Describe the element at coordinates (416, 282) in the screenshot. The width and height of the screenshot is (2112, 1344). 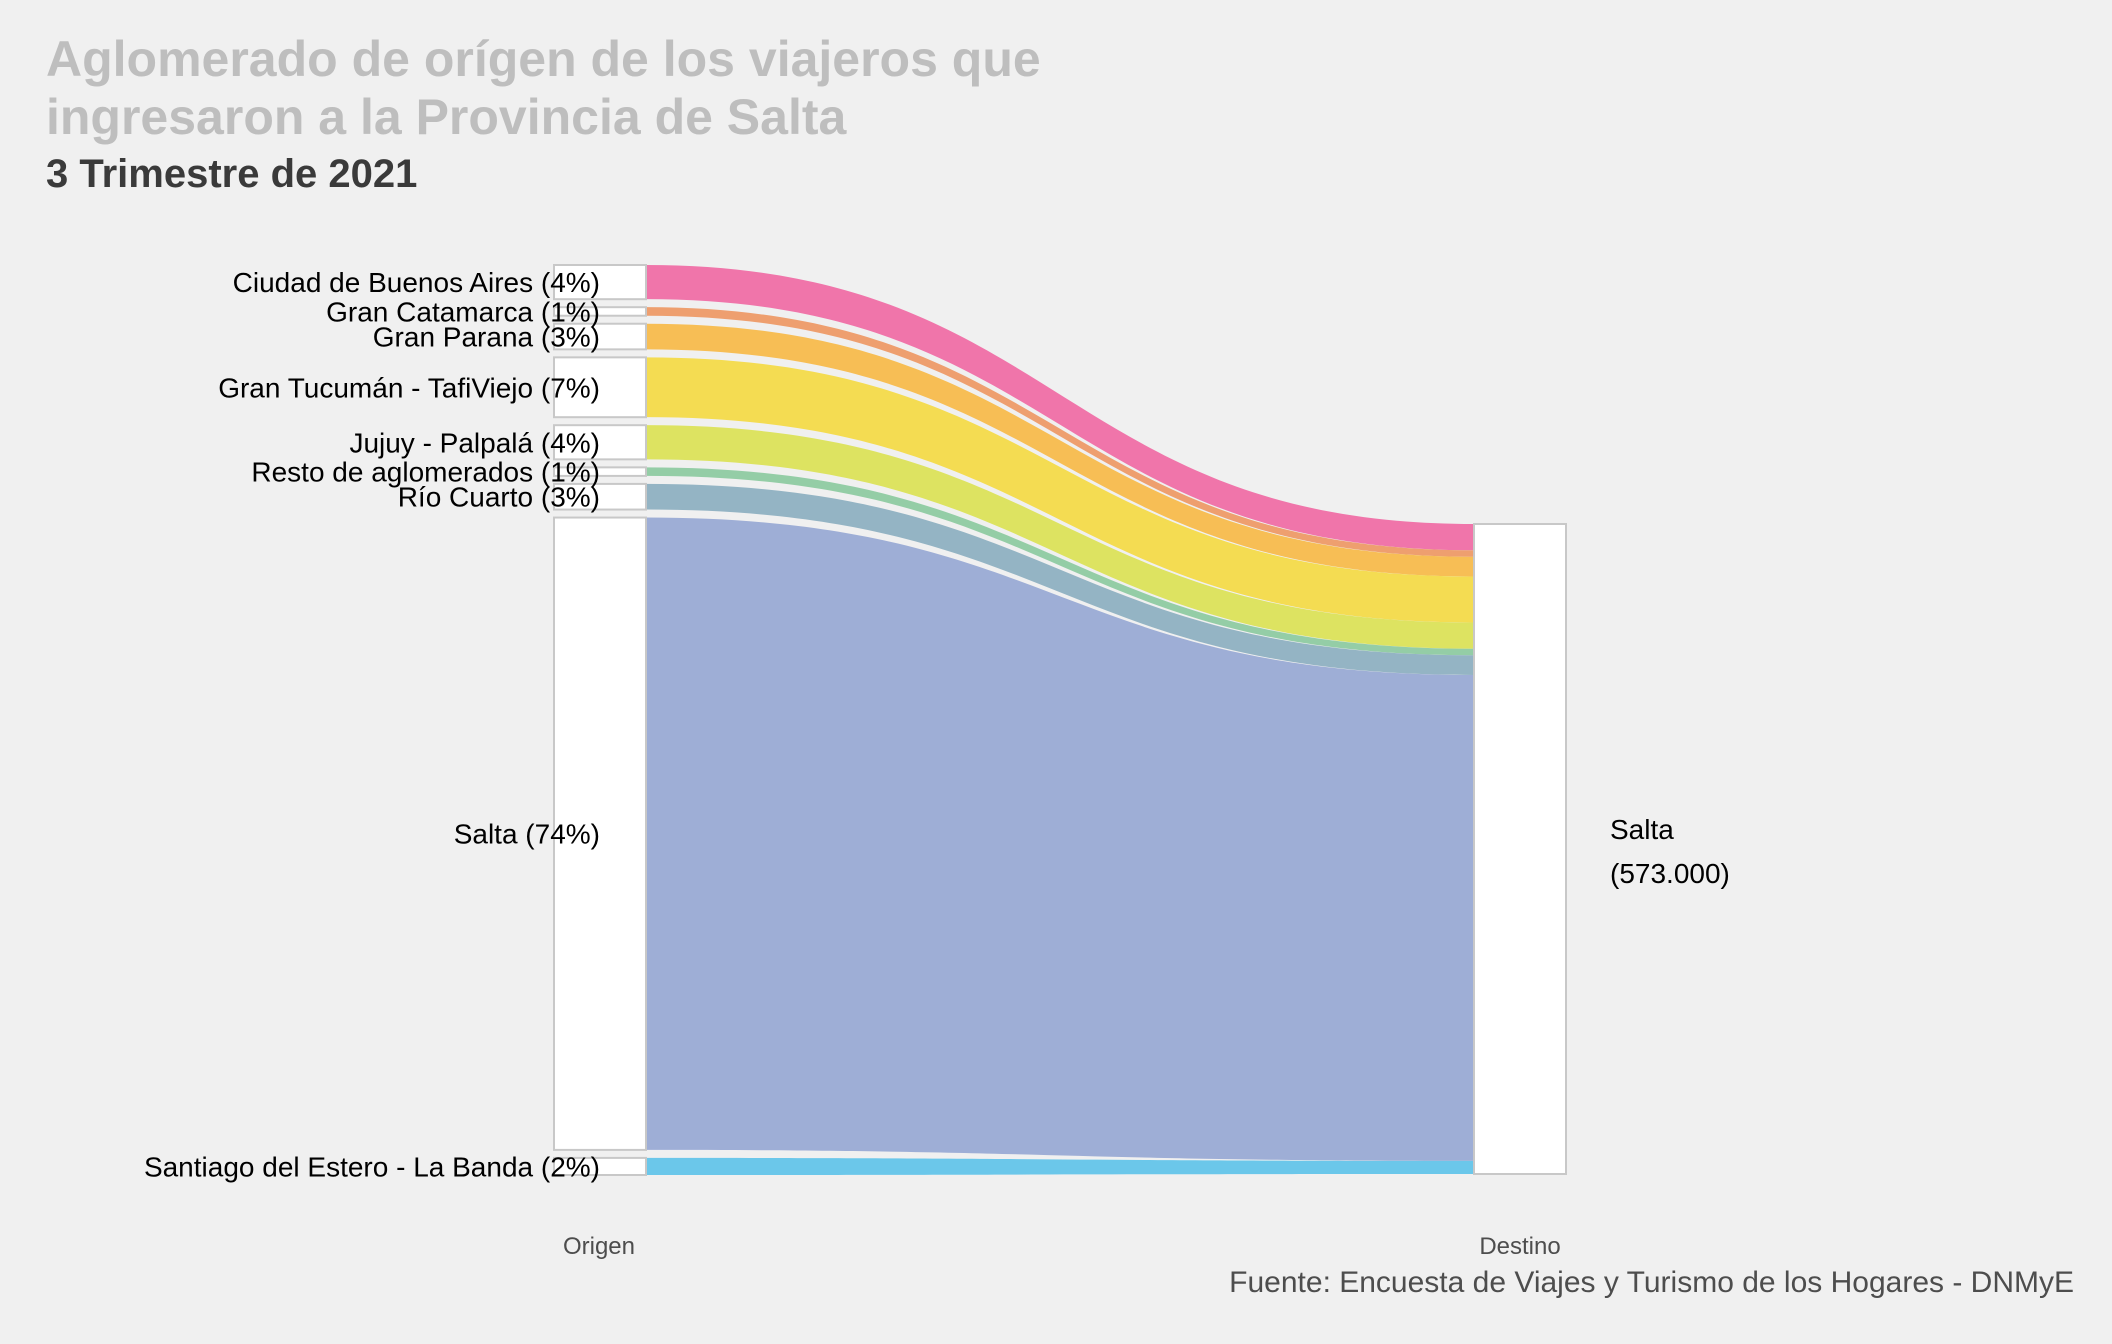
I see `origin-label: Ciudad de Buenos Aires (4%)` at that location.